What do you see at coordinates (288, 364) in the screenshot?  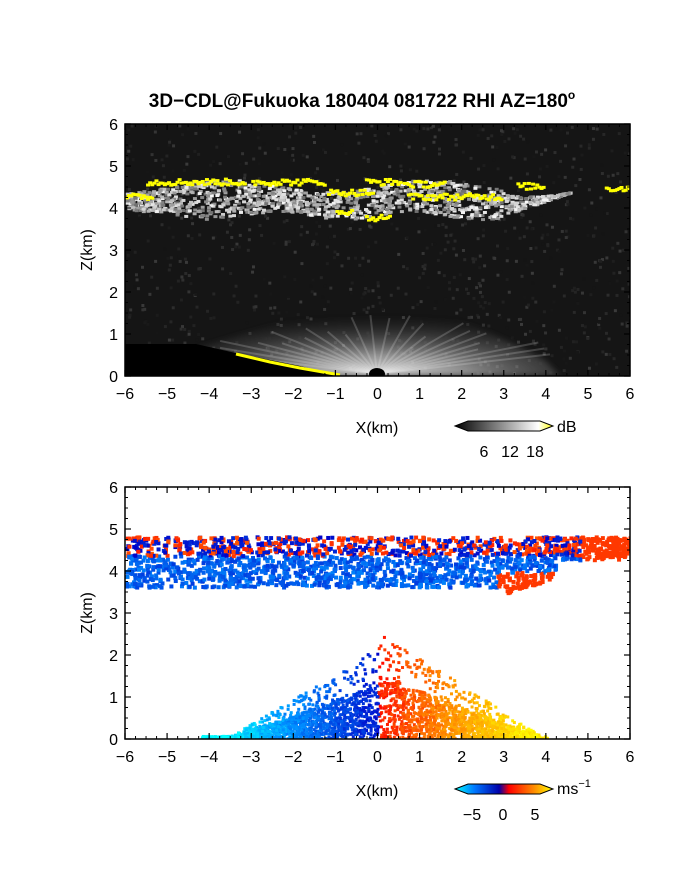 I see `ground-edge-line` at bounding box center [288, 364].